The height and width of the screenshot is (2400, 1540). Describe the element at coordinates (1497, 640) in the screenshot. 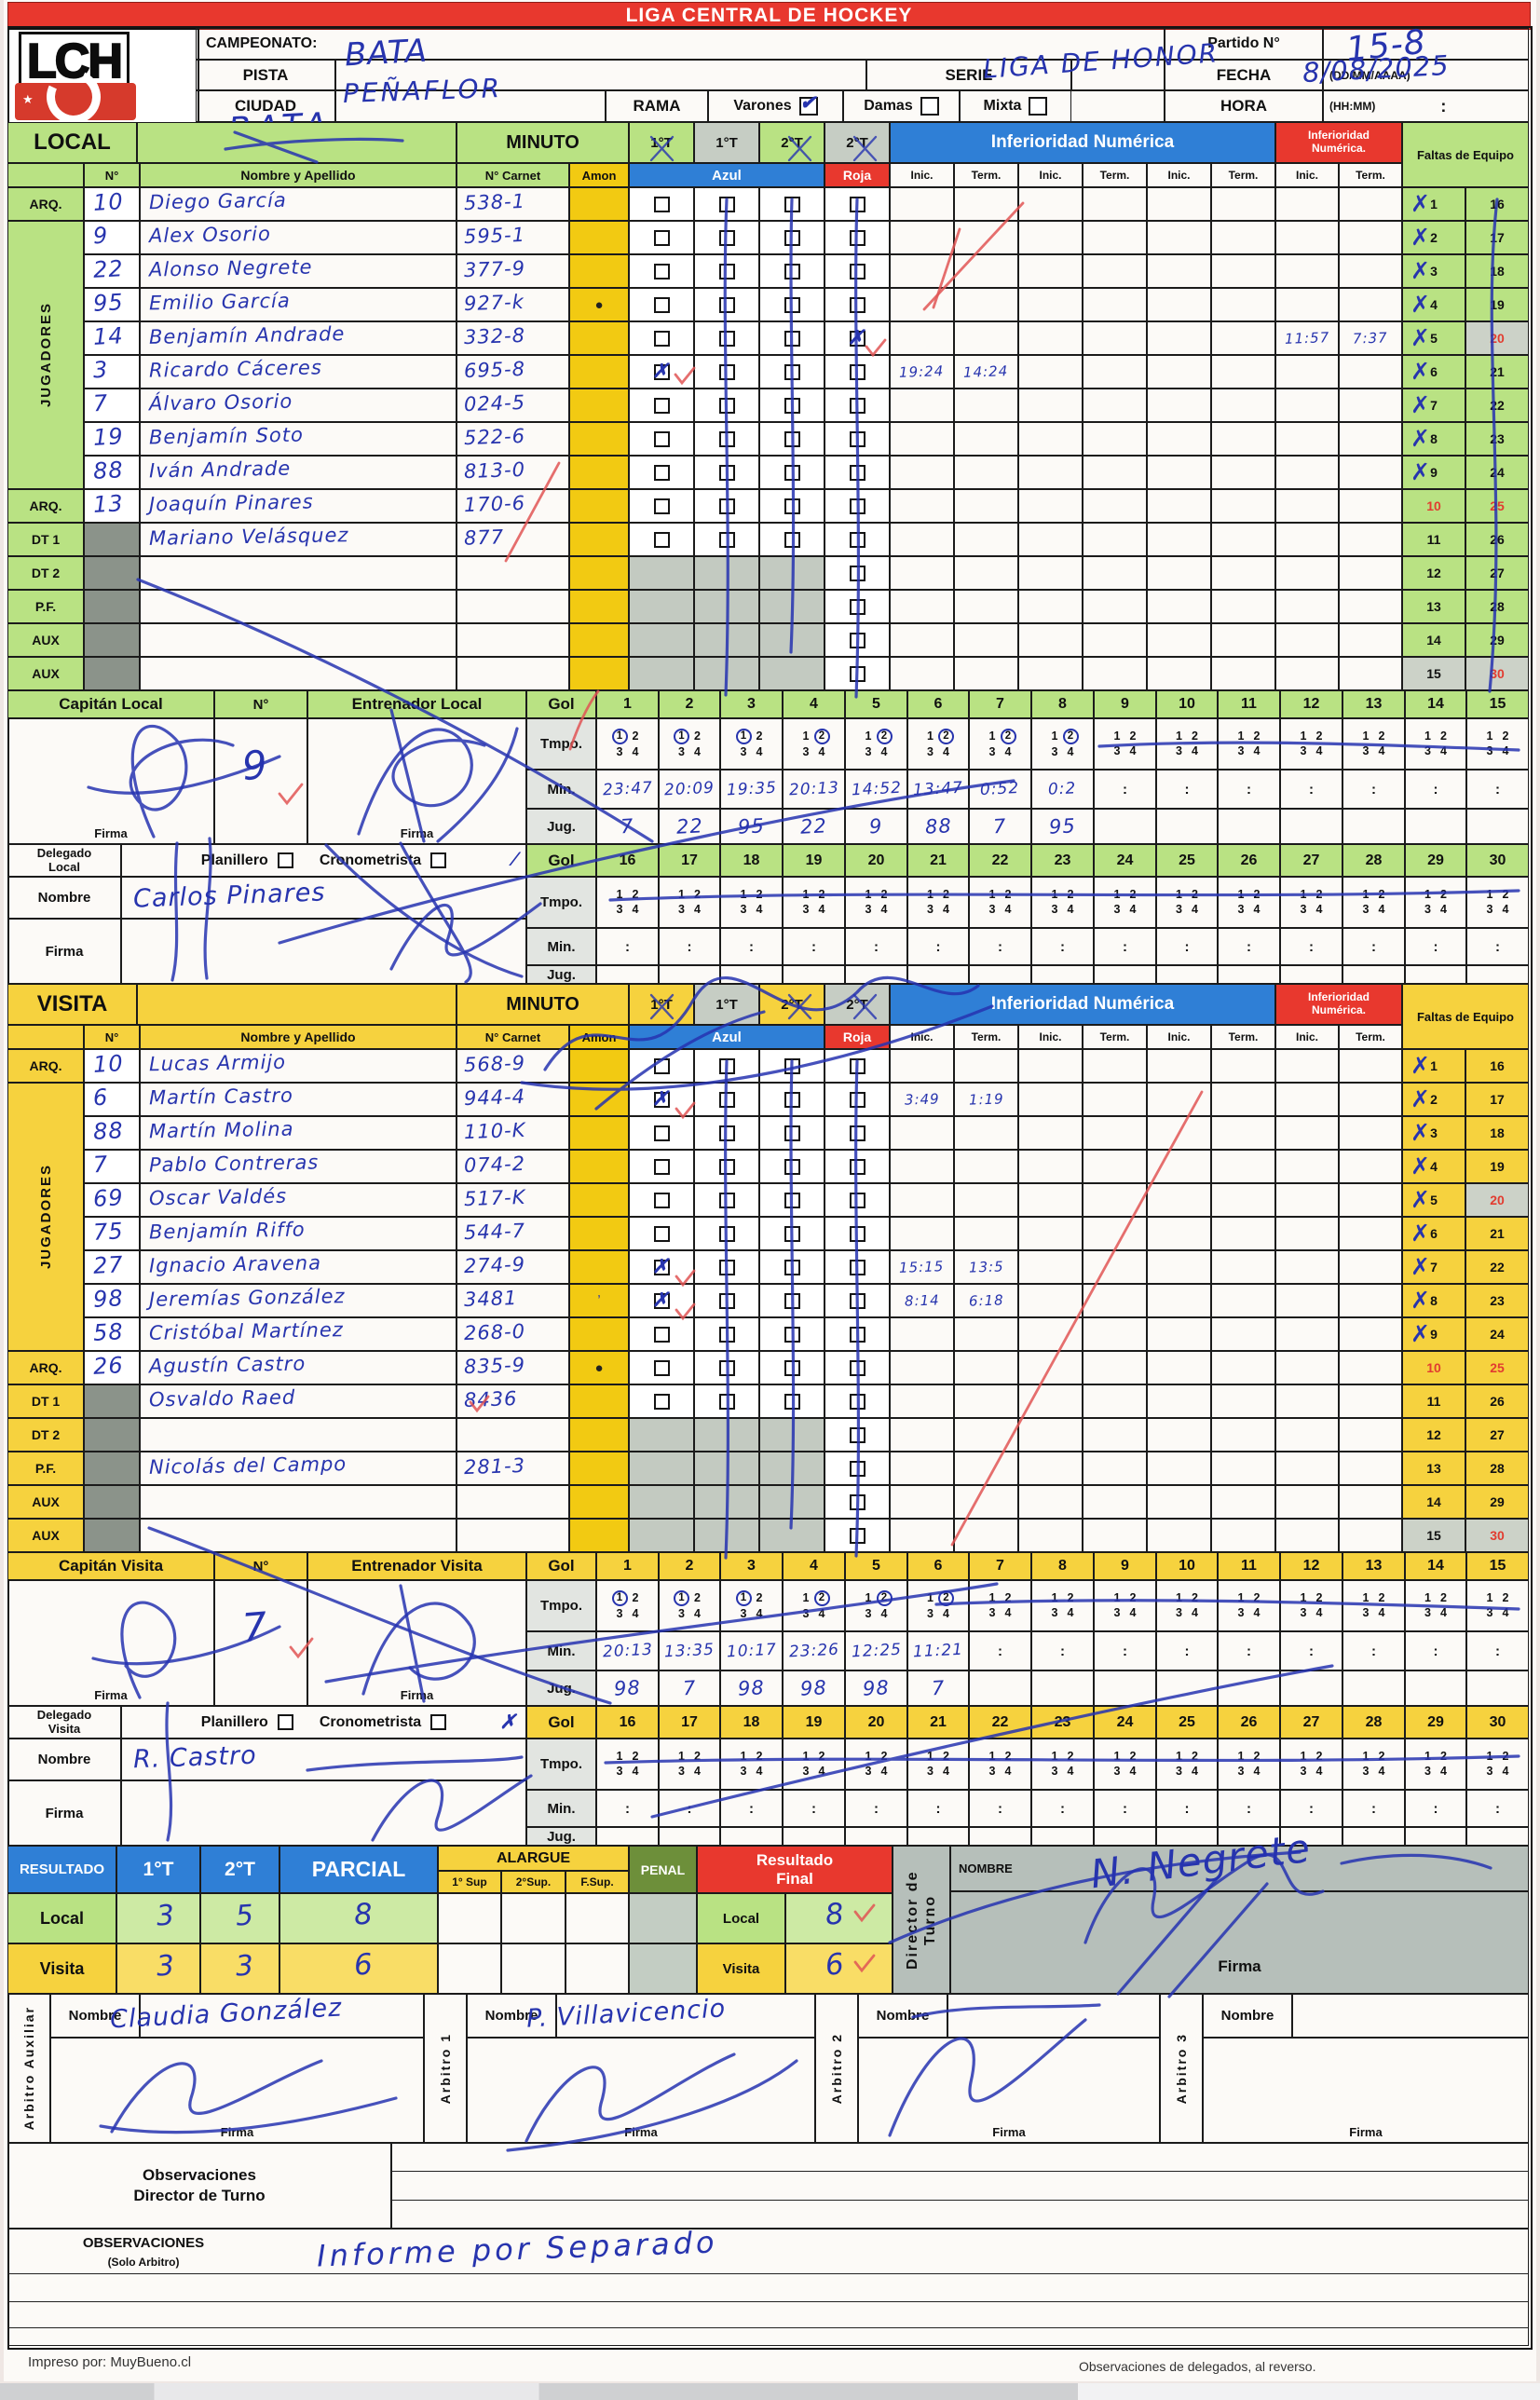

I see `faltas-cell: 29` at that location.